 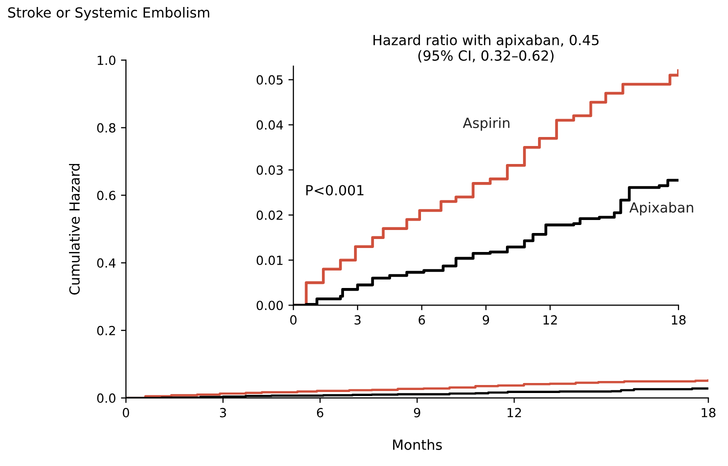 I want to click on y-tick-label: 0.03, so click(x=269, y=170).